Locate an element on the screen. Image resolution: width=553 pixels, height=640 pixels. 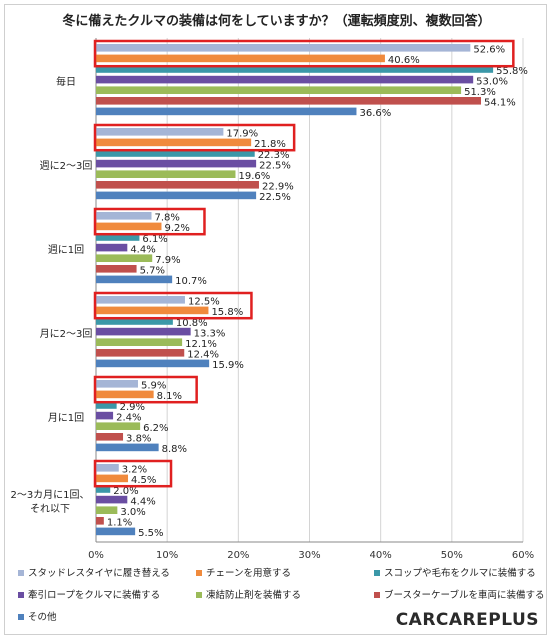
data-label: 53.0% is located at coordinates (492, 81).